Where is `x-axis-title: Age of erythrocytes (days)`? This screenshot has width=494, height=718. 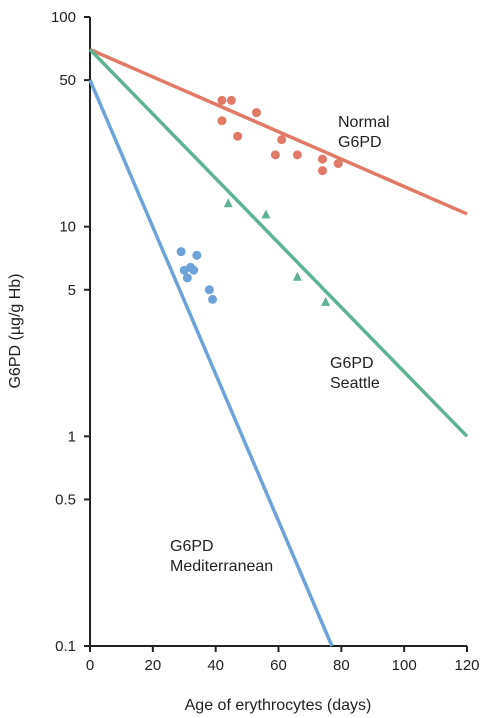
x-axis-title: Age of erythrocytes (days) is located at coordinates (278, 705).